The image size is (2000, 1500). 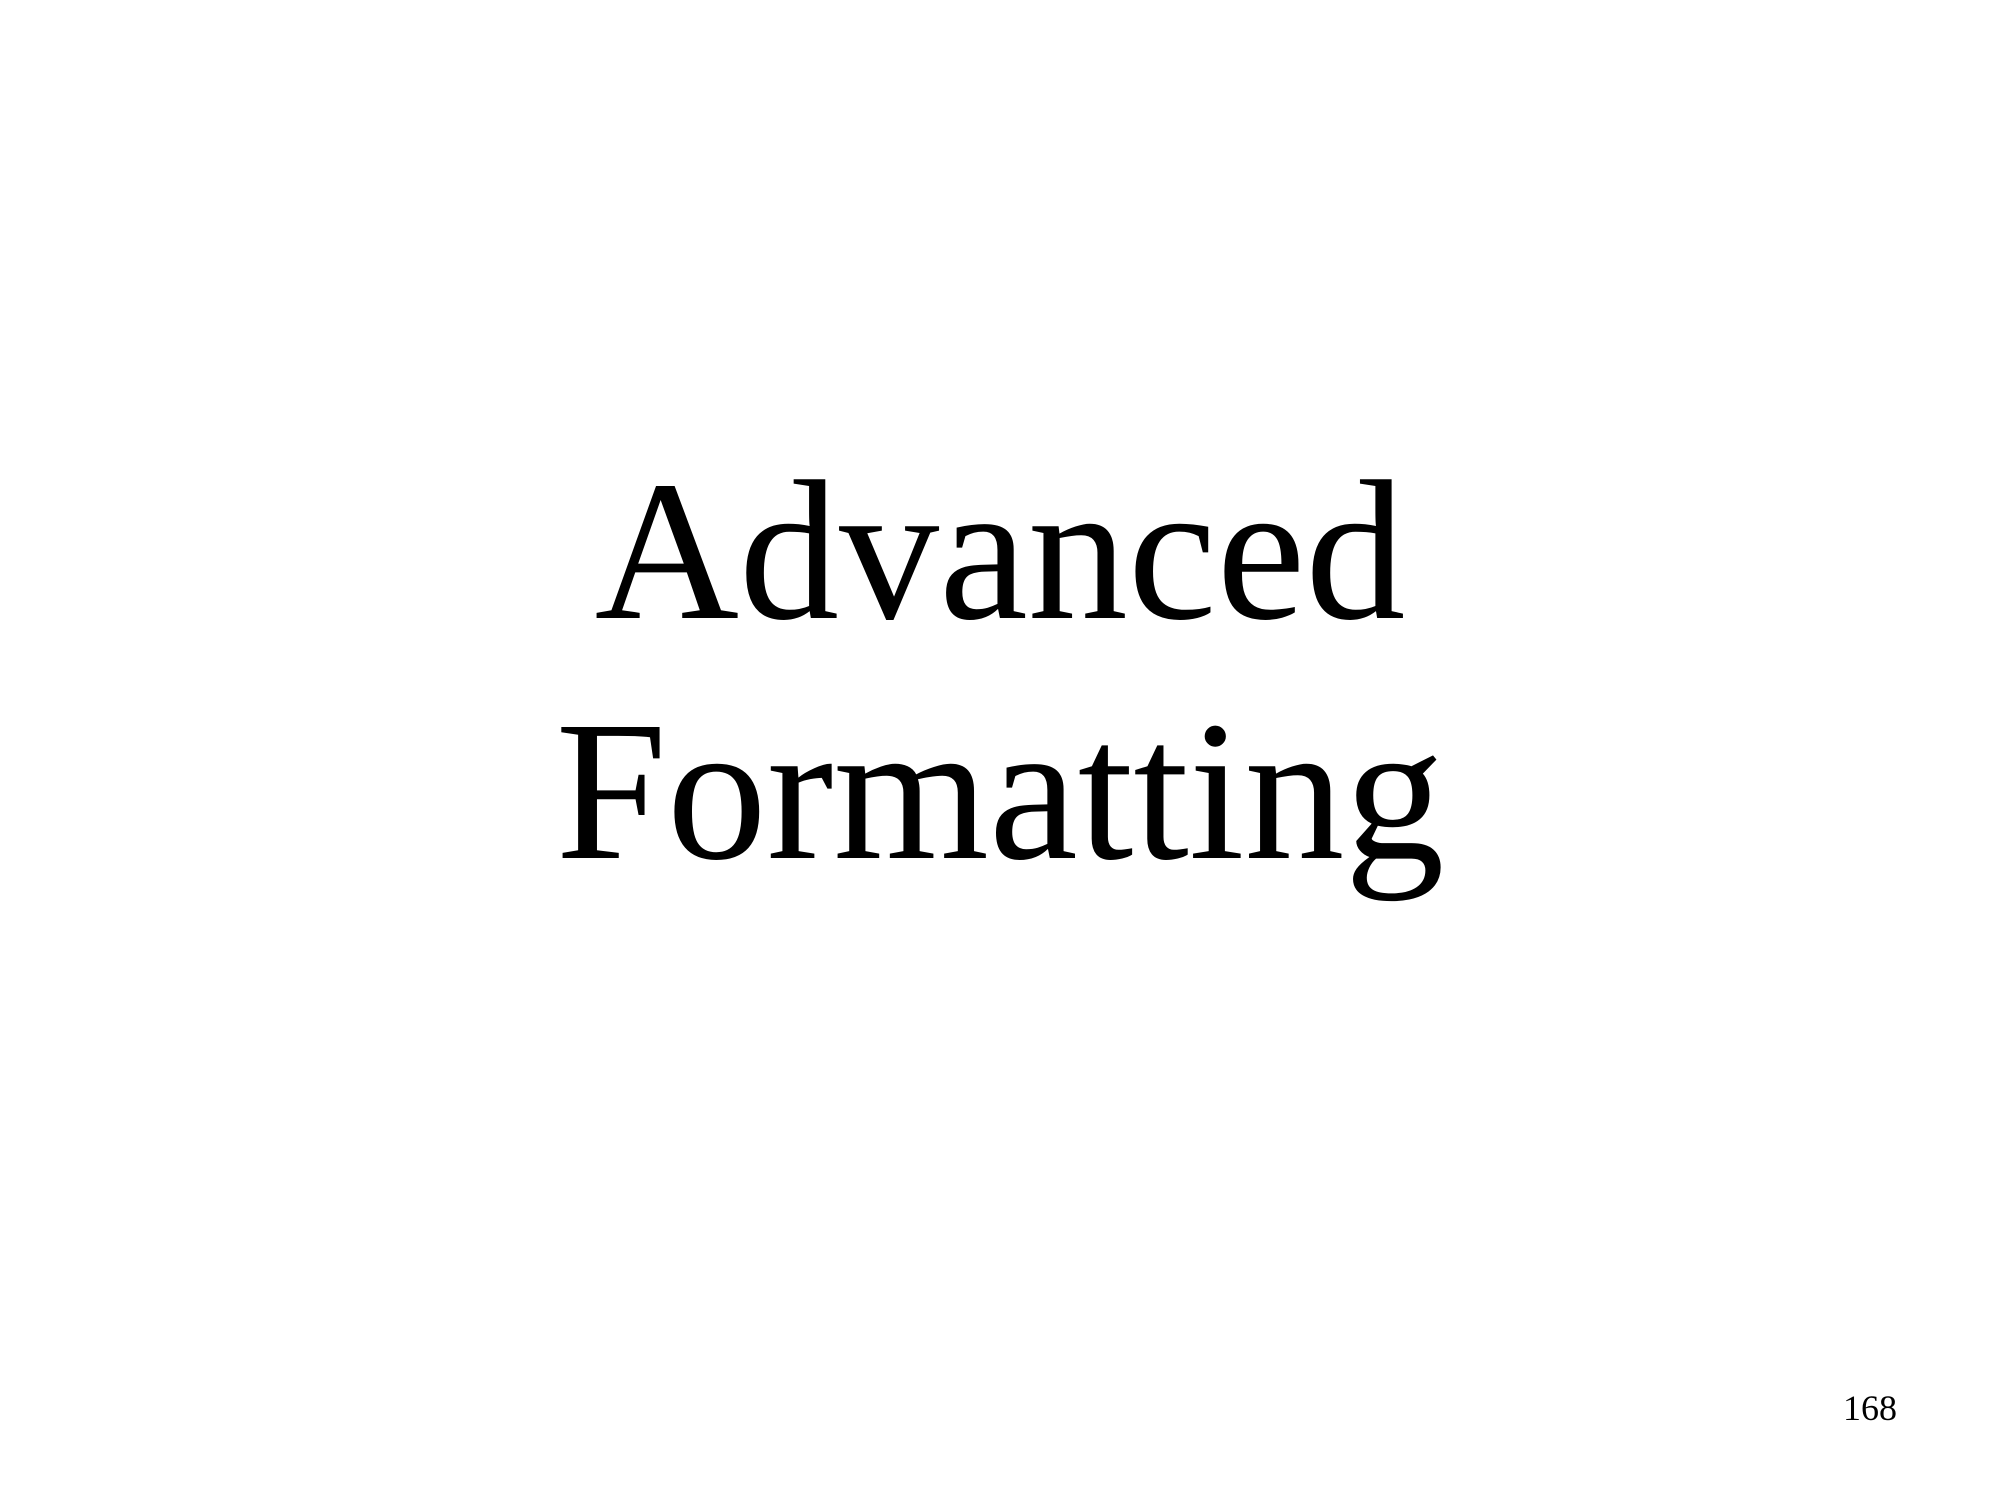 I want to click on page-number: 168, so click(x=1870, y=1408).